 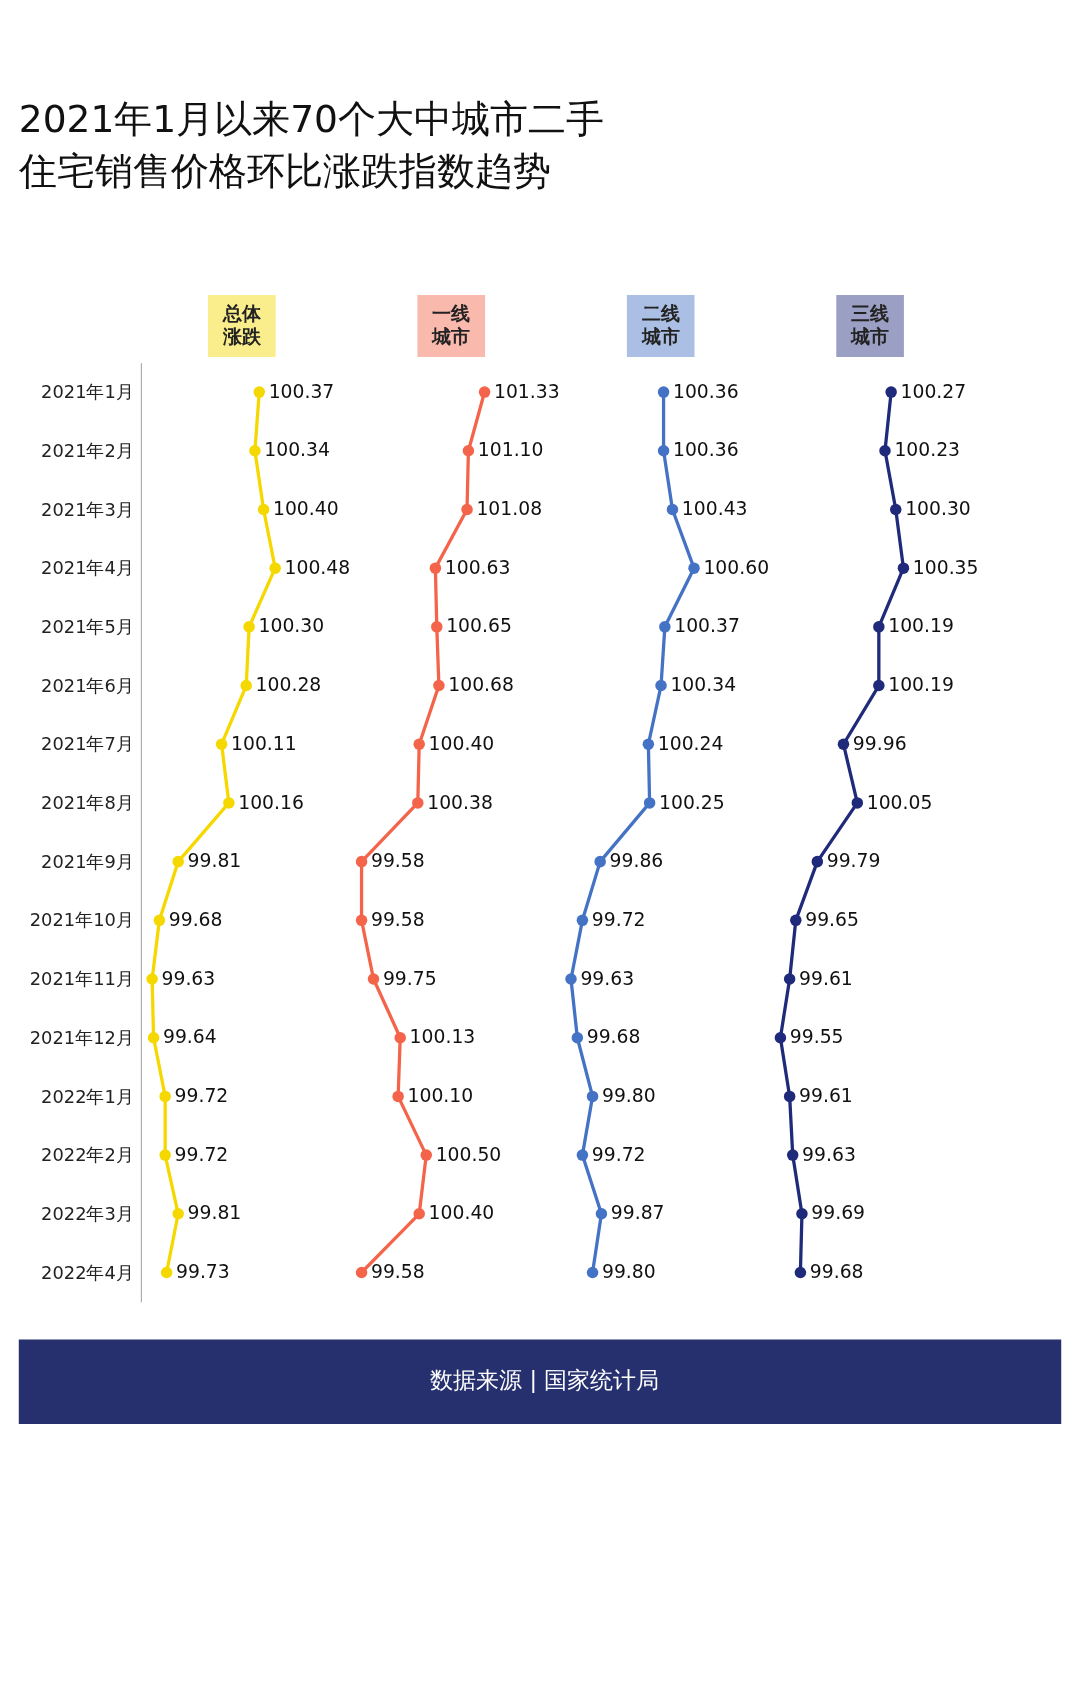 What do you see at coordinates (832, 919) in the screenshot?
I see `data-label: 99.65` at bounding box center [832, 919].